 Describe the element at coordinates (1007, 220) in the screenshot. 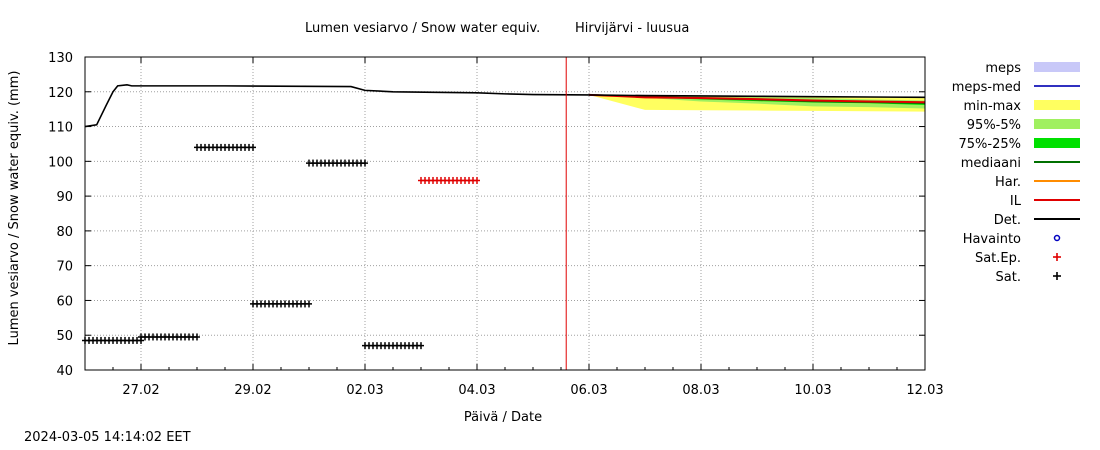

I see `legend-label: Det.` at that location.